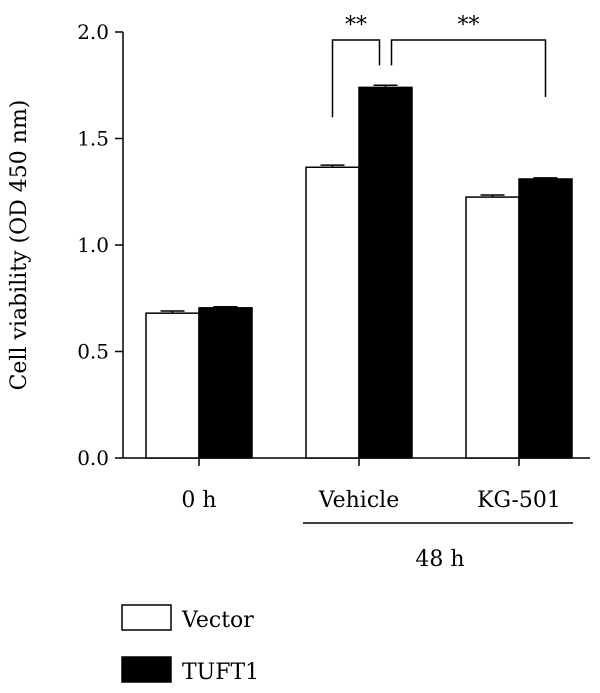 This screenshot has width=600, height=693. I want to click on significance-annotations: ** **, so click(439, 65).